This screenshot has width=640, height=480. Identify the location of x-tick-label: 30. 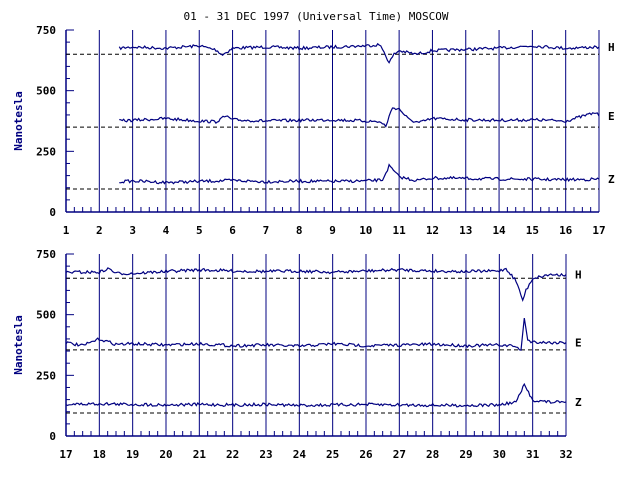
(499, 454).